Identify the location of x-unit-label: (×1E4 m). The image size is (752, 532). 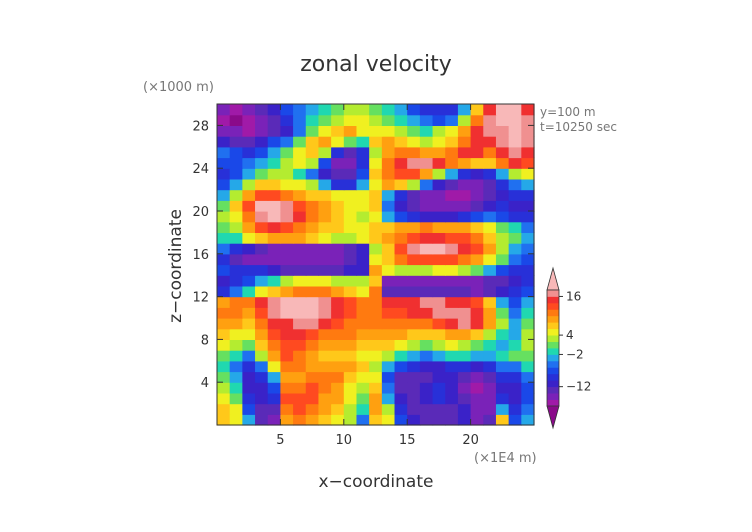
(505, 458).